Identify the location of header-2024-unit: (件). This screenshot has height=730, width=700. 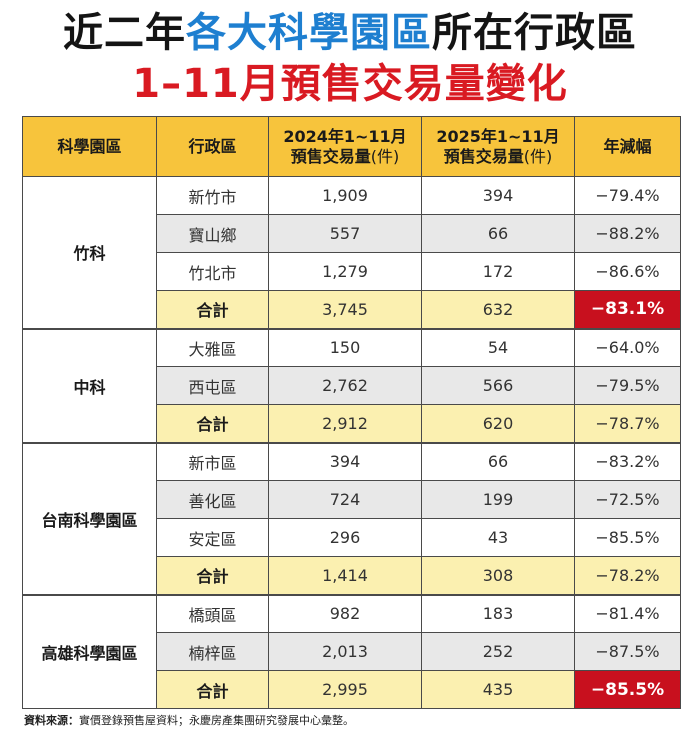
(385, 156).